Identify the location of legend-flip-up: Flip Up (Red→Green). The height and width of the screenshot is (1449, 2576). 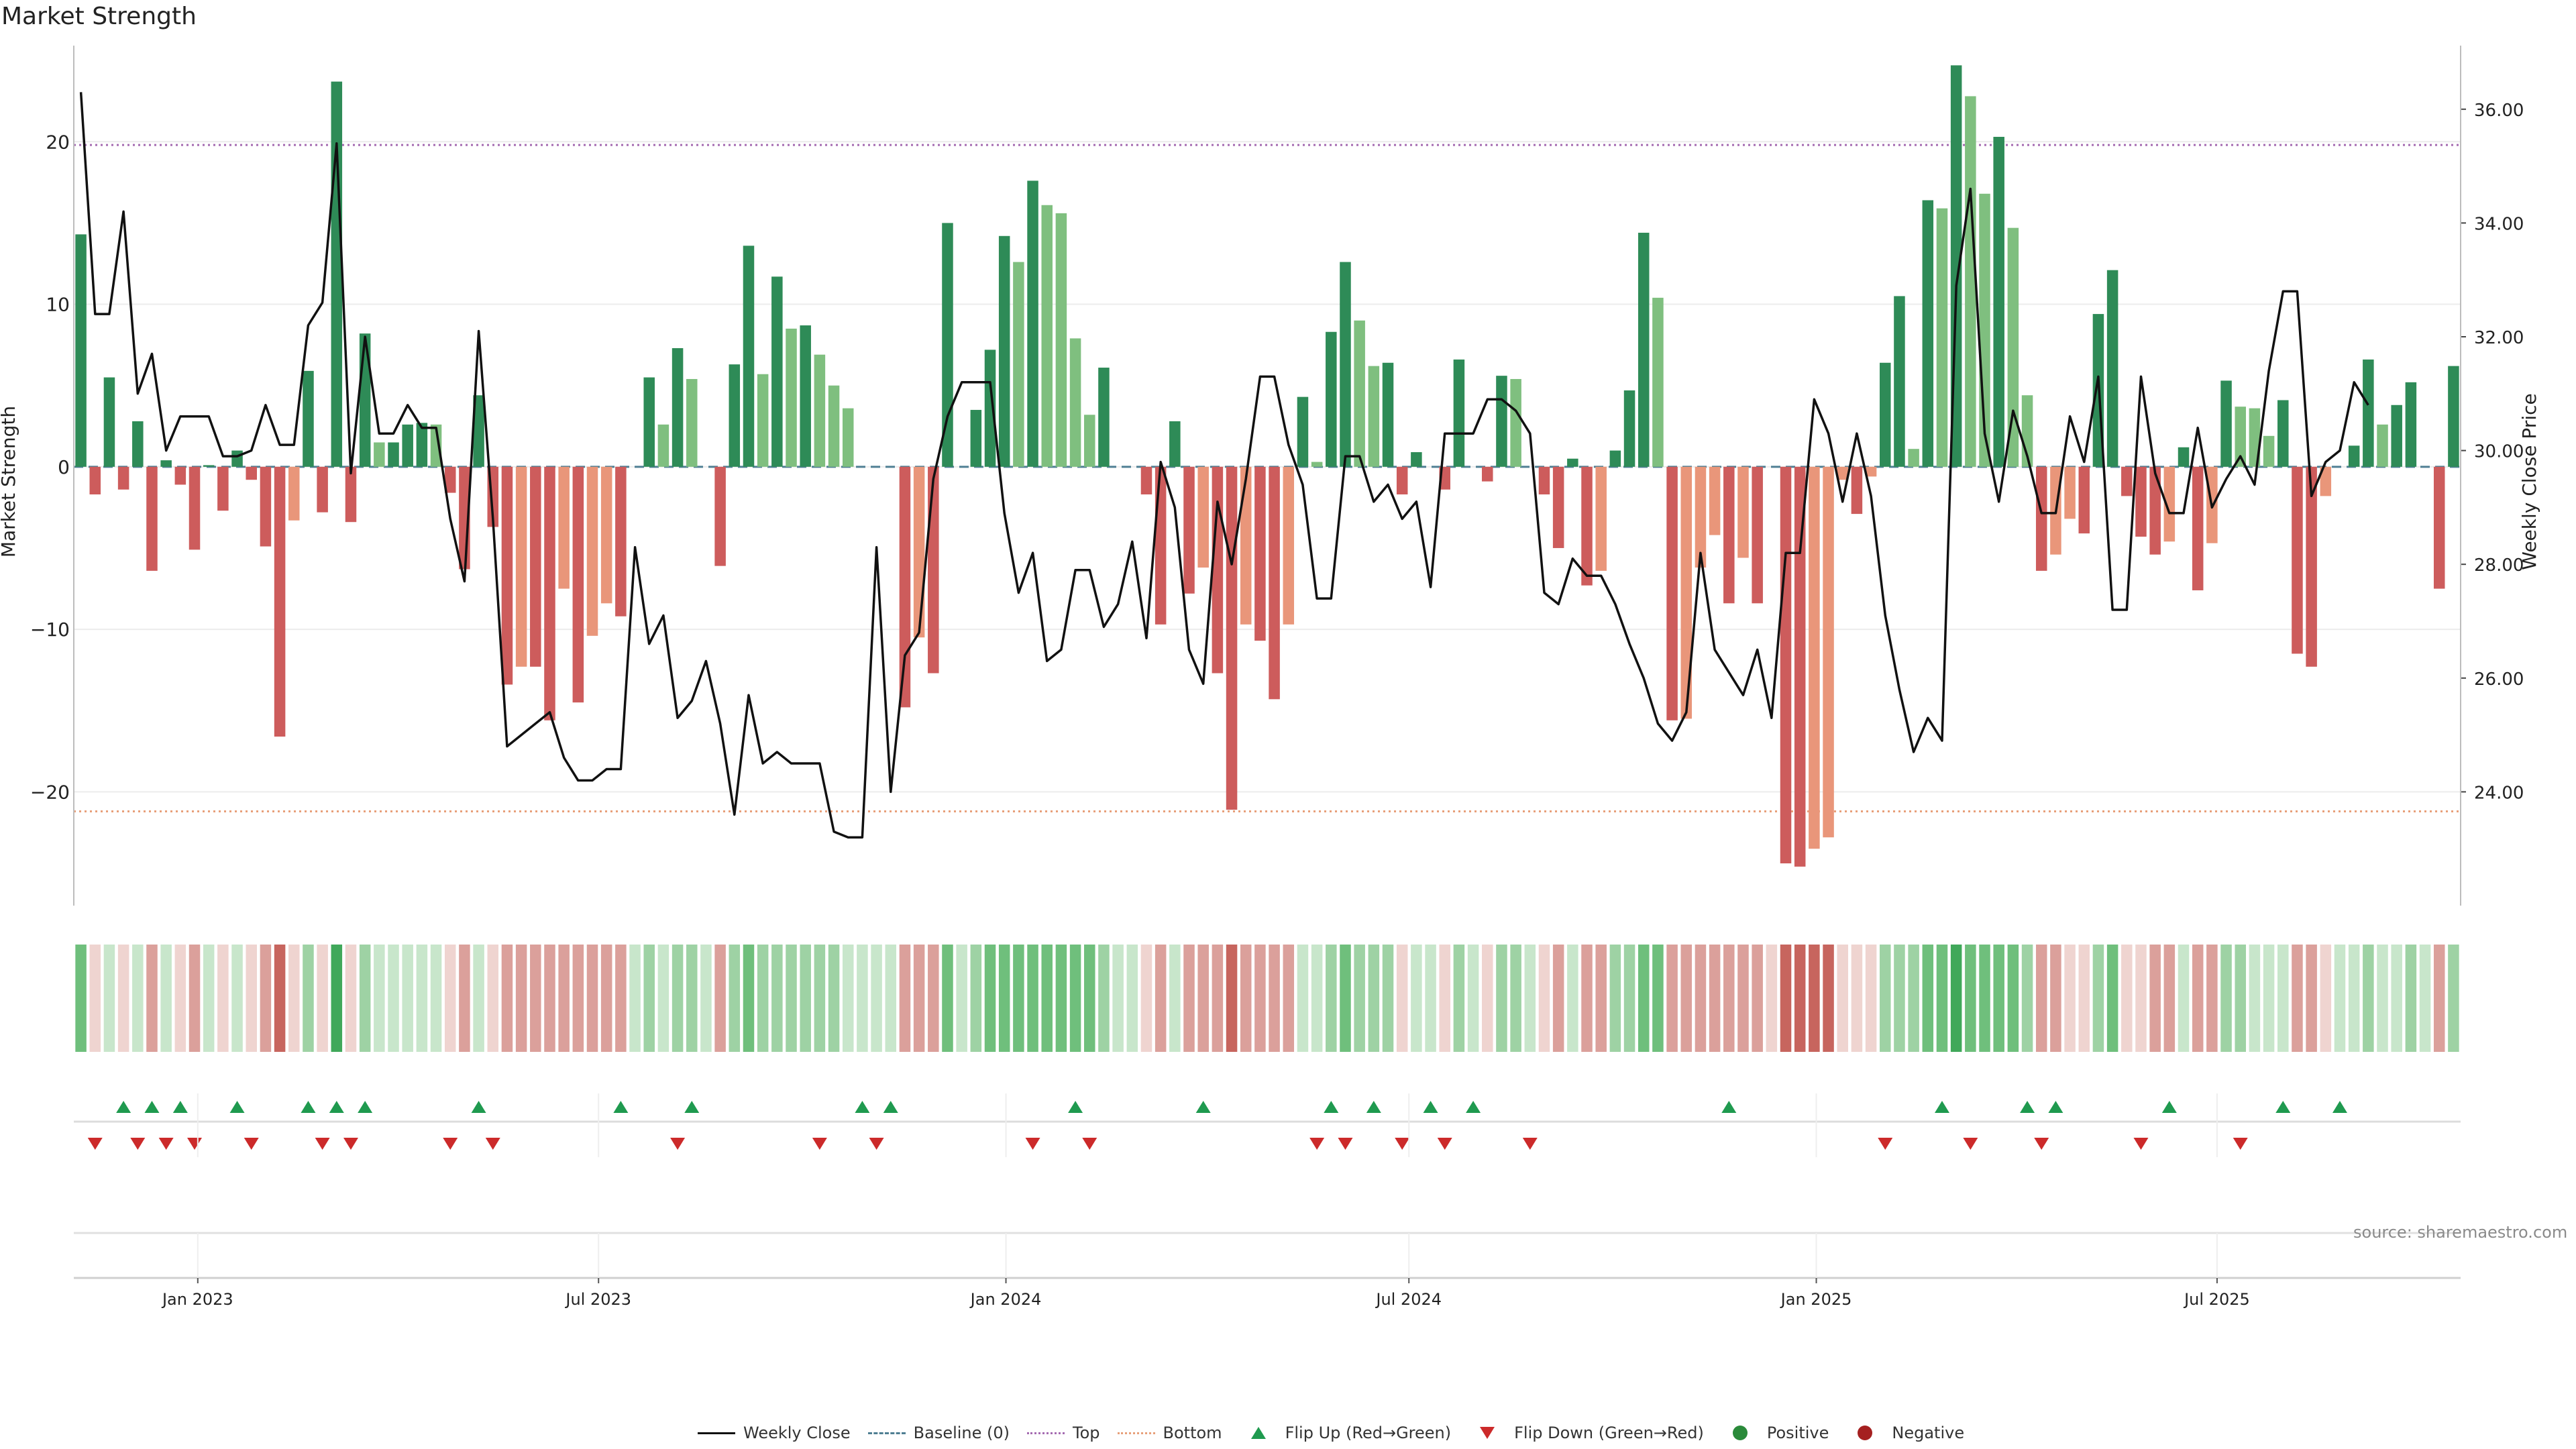
(1345, 1433).